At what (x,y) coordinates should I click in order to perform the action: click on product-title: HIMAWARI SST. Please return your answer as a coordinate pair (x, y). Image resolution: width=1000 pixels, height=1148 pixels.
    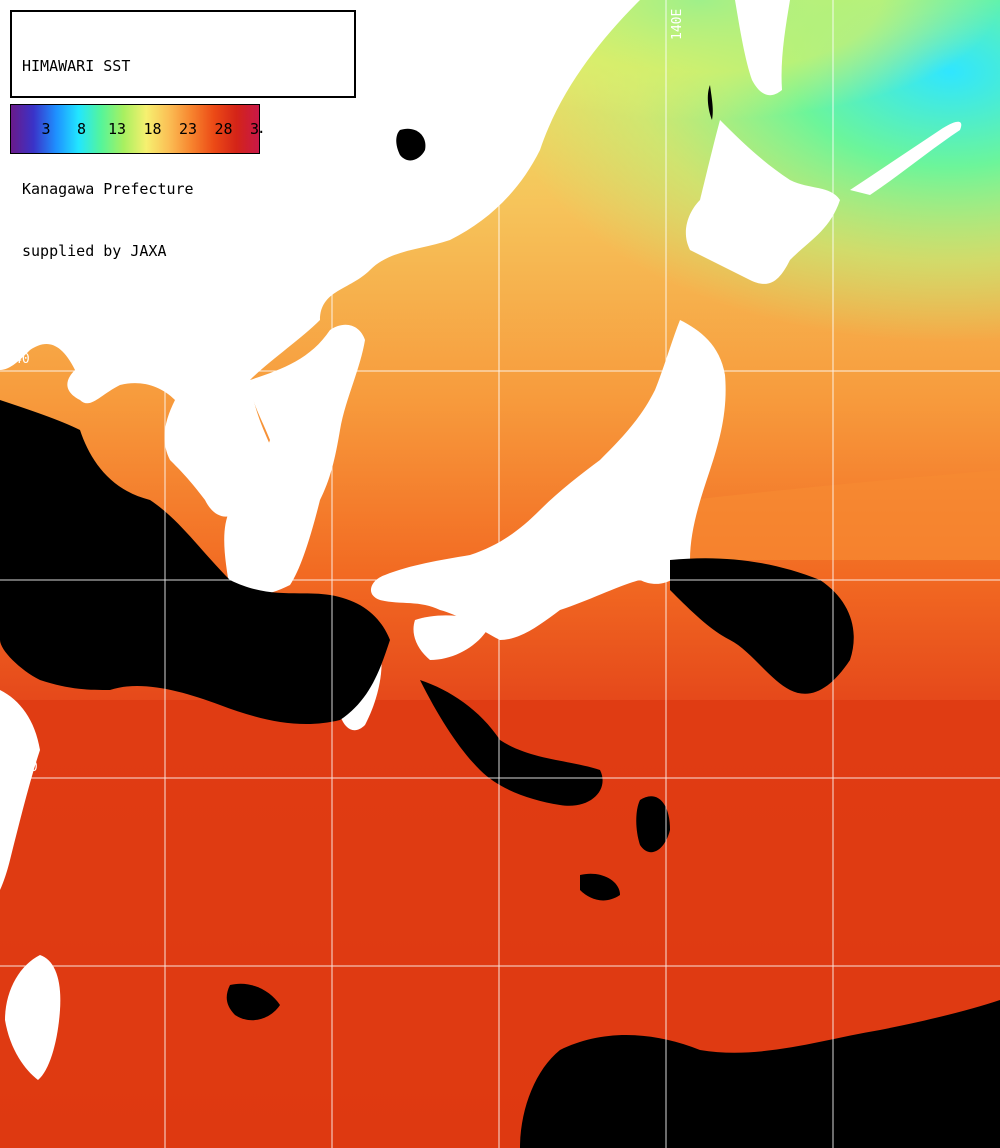
    Looking at the image, I should click on (76, 66).